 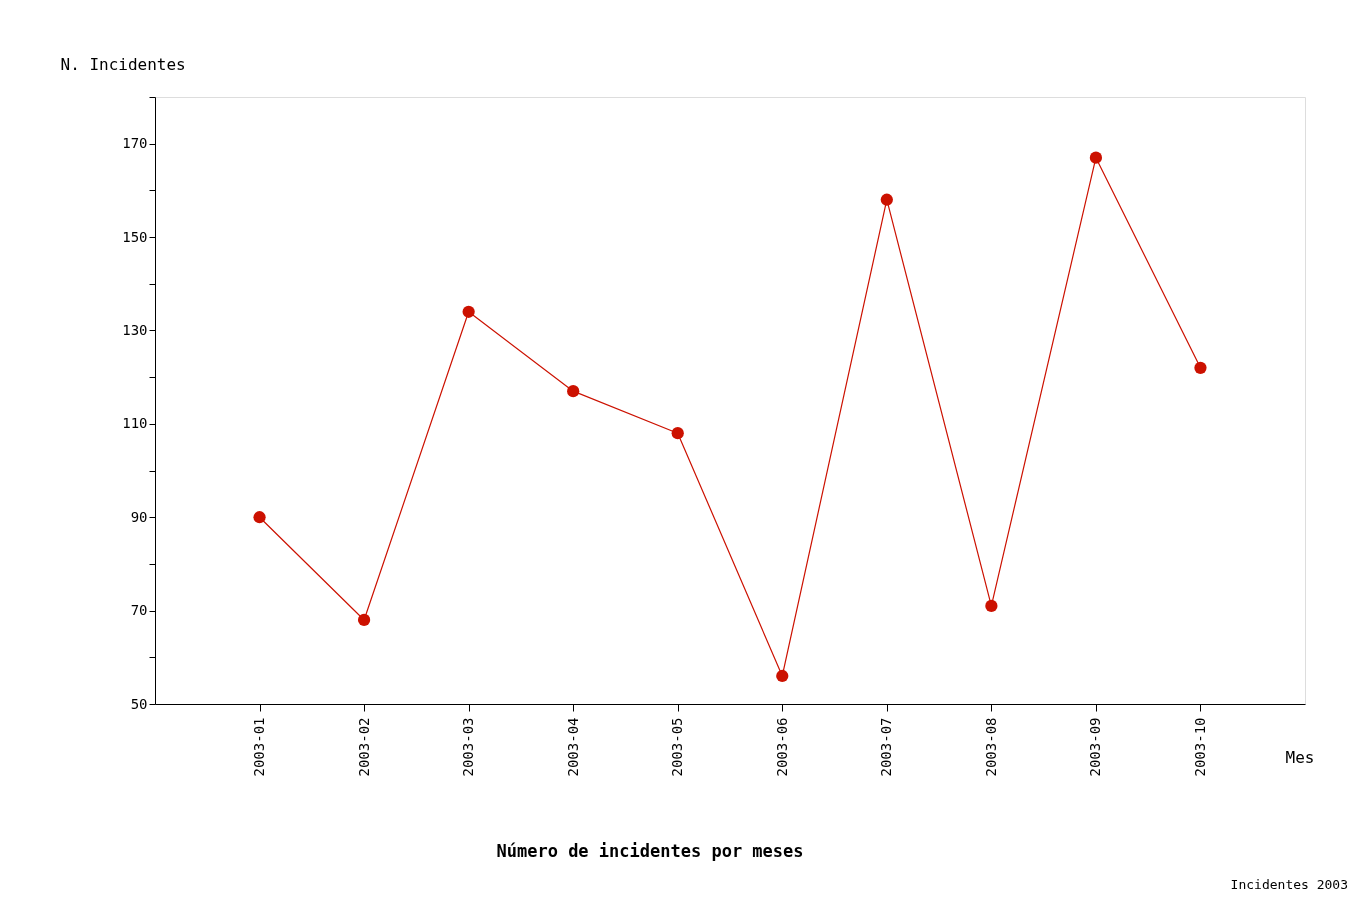 What do you see at coordinates (123, 64) in the screenshot?
I see `y-axis-title: N. Incidentes` at bounding box center [123, 64].